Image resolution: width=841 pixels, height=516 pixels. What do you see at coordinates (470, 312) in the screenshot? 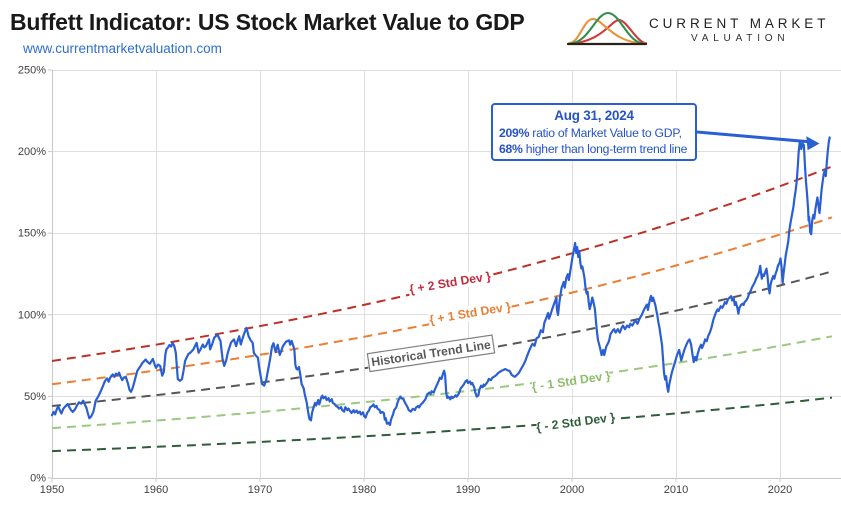
I see `svg-text: { + 1 Std Dev }` at bounding box center [470, 312].